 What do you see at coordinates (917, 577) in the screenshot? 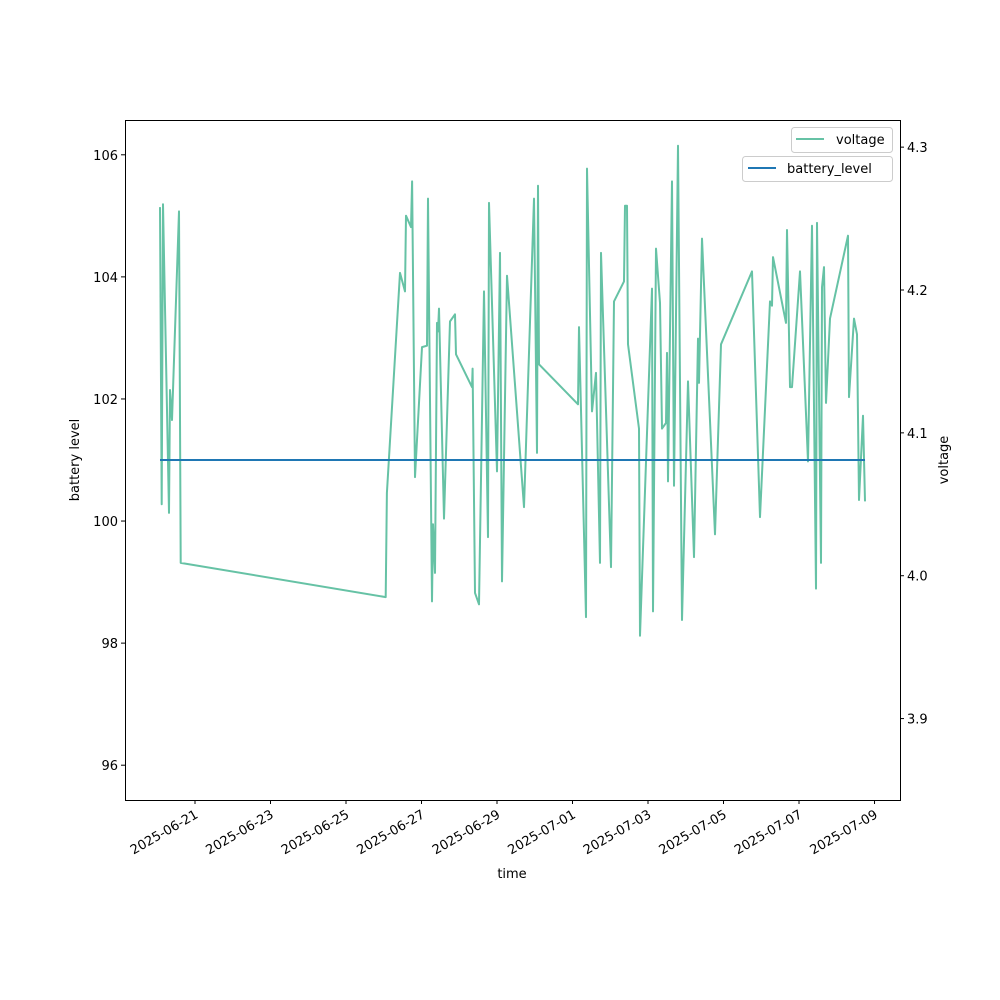
I see `y-right-tick-label: 4.0` at bounding box center [917, 577].